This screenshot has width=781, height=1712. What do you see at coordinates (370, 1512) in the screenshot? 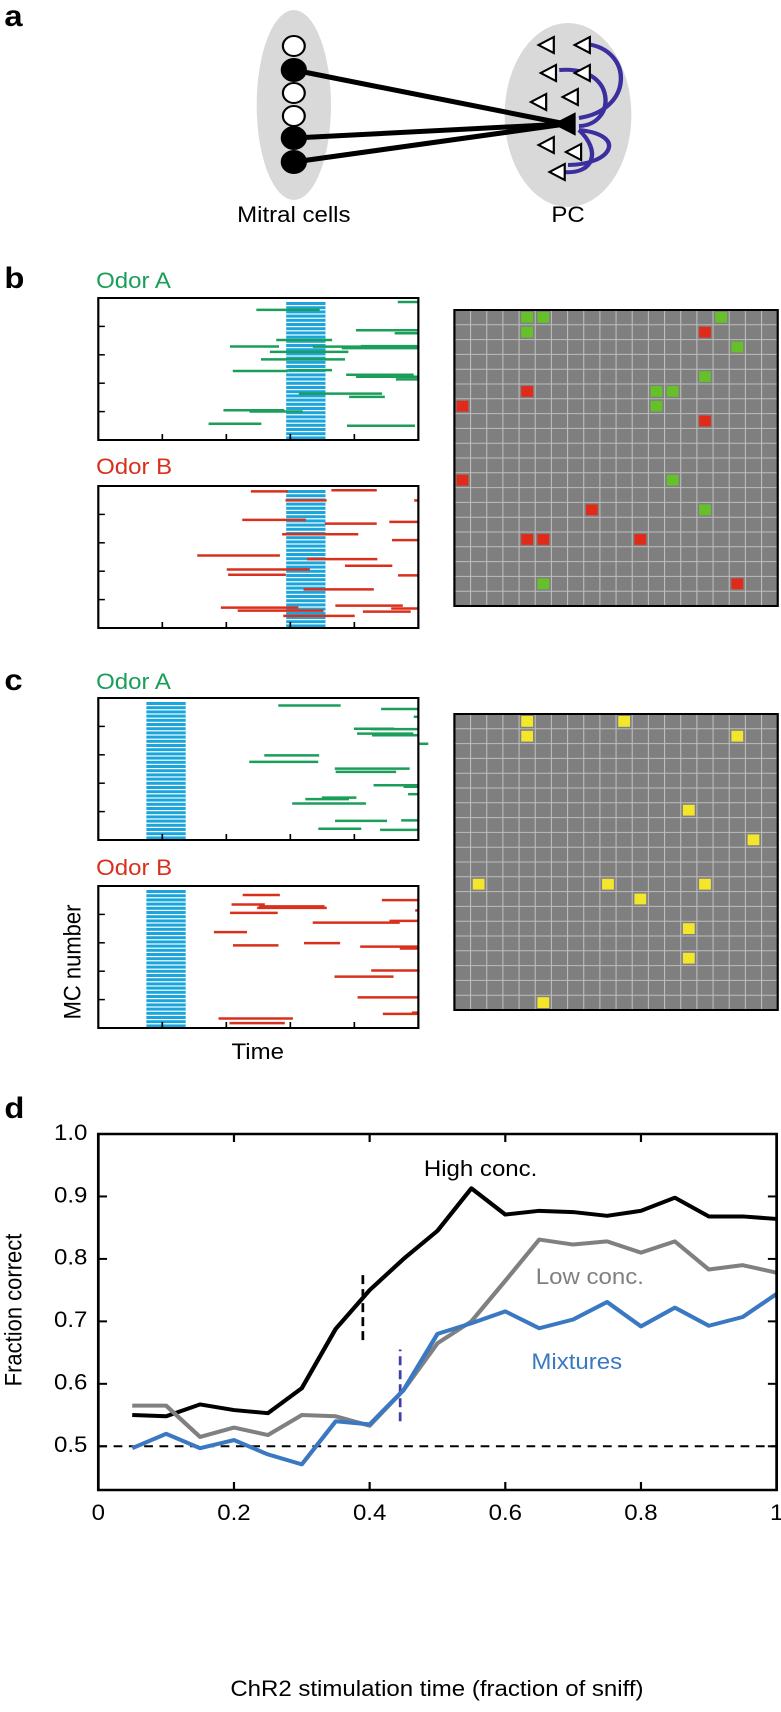
I see `x-tick-label: 0.4` at bounding box center [370, 1512].